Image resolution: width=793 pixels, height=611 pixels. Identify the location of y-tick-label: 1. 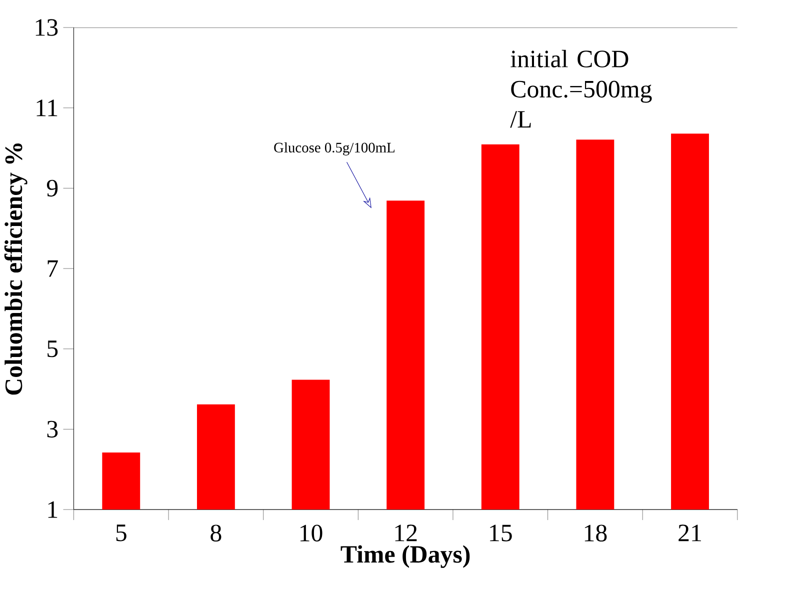
(53, 509).